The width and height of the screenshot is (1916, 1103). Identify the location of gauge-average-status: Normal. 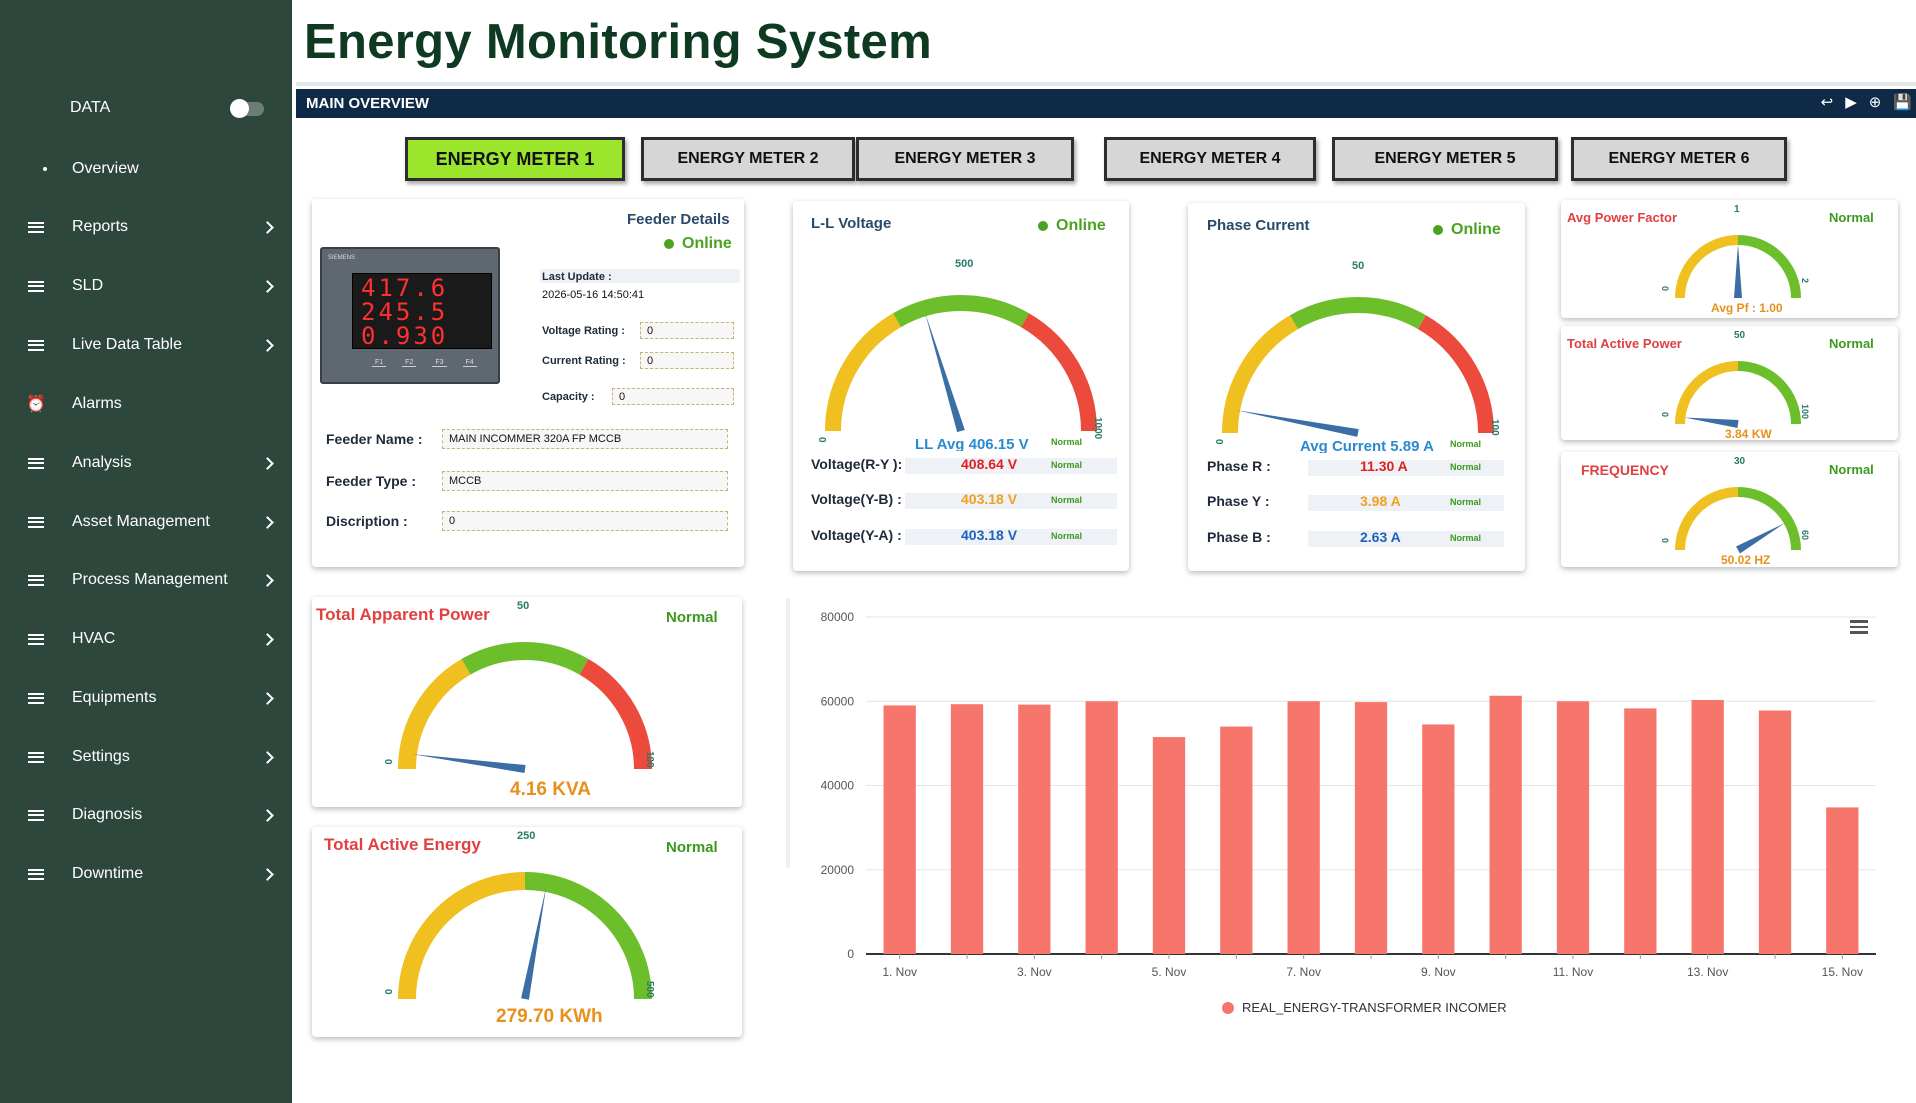
(1465, 444).